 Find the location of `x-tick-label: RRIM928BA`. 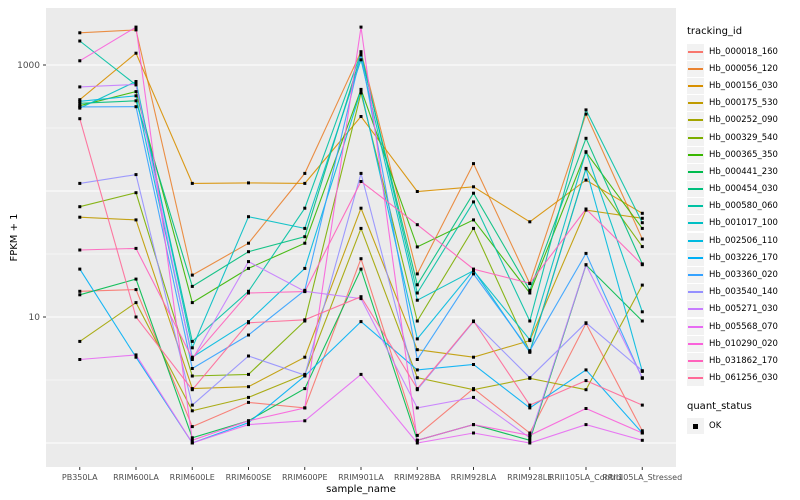

x-tick-label: RRIM928BA is located at coordinates (417, 477).